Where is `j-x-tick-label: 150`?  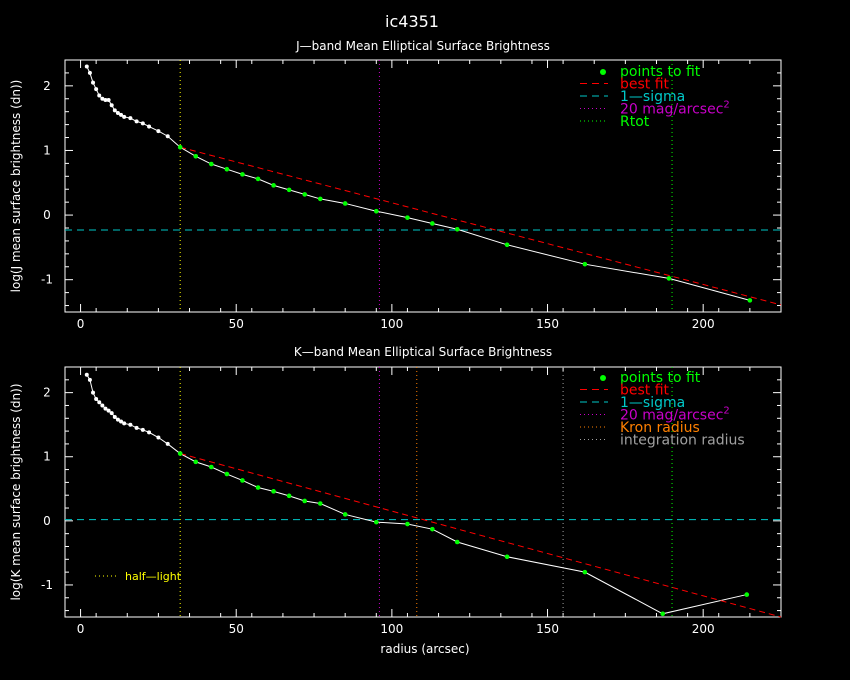
j-x-tick-label: 150 is located at coordinates (547, 324).